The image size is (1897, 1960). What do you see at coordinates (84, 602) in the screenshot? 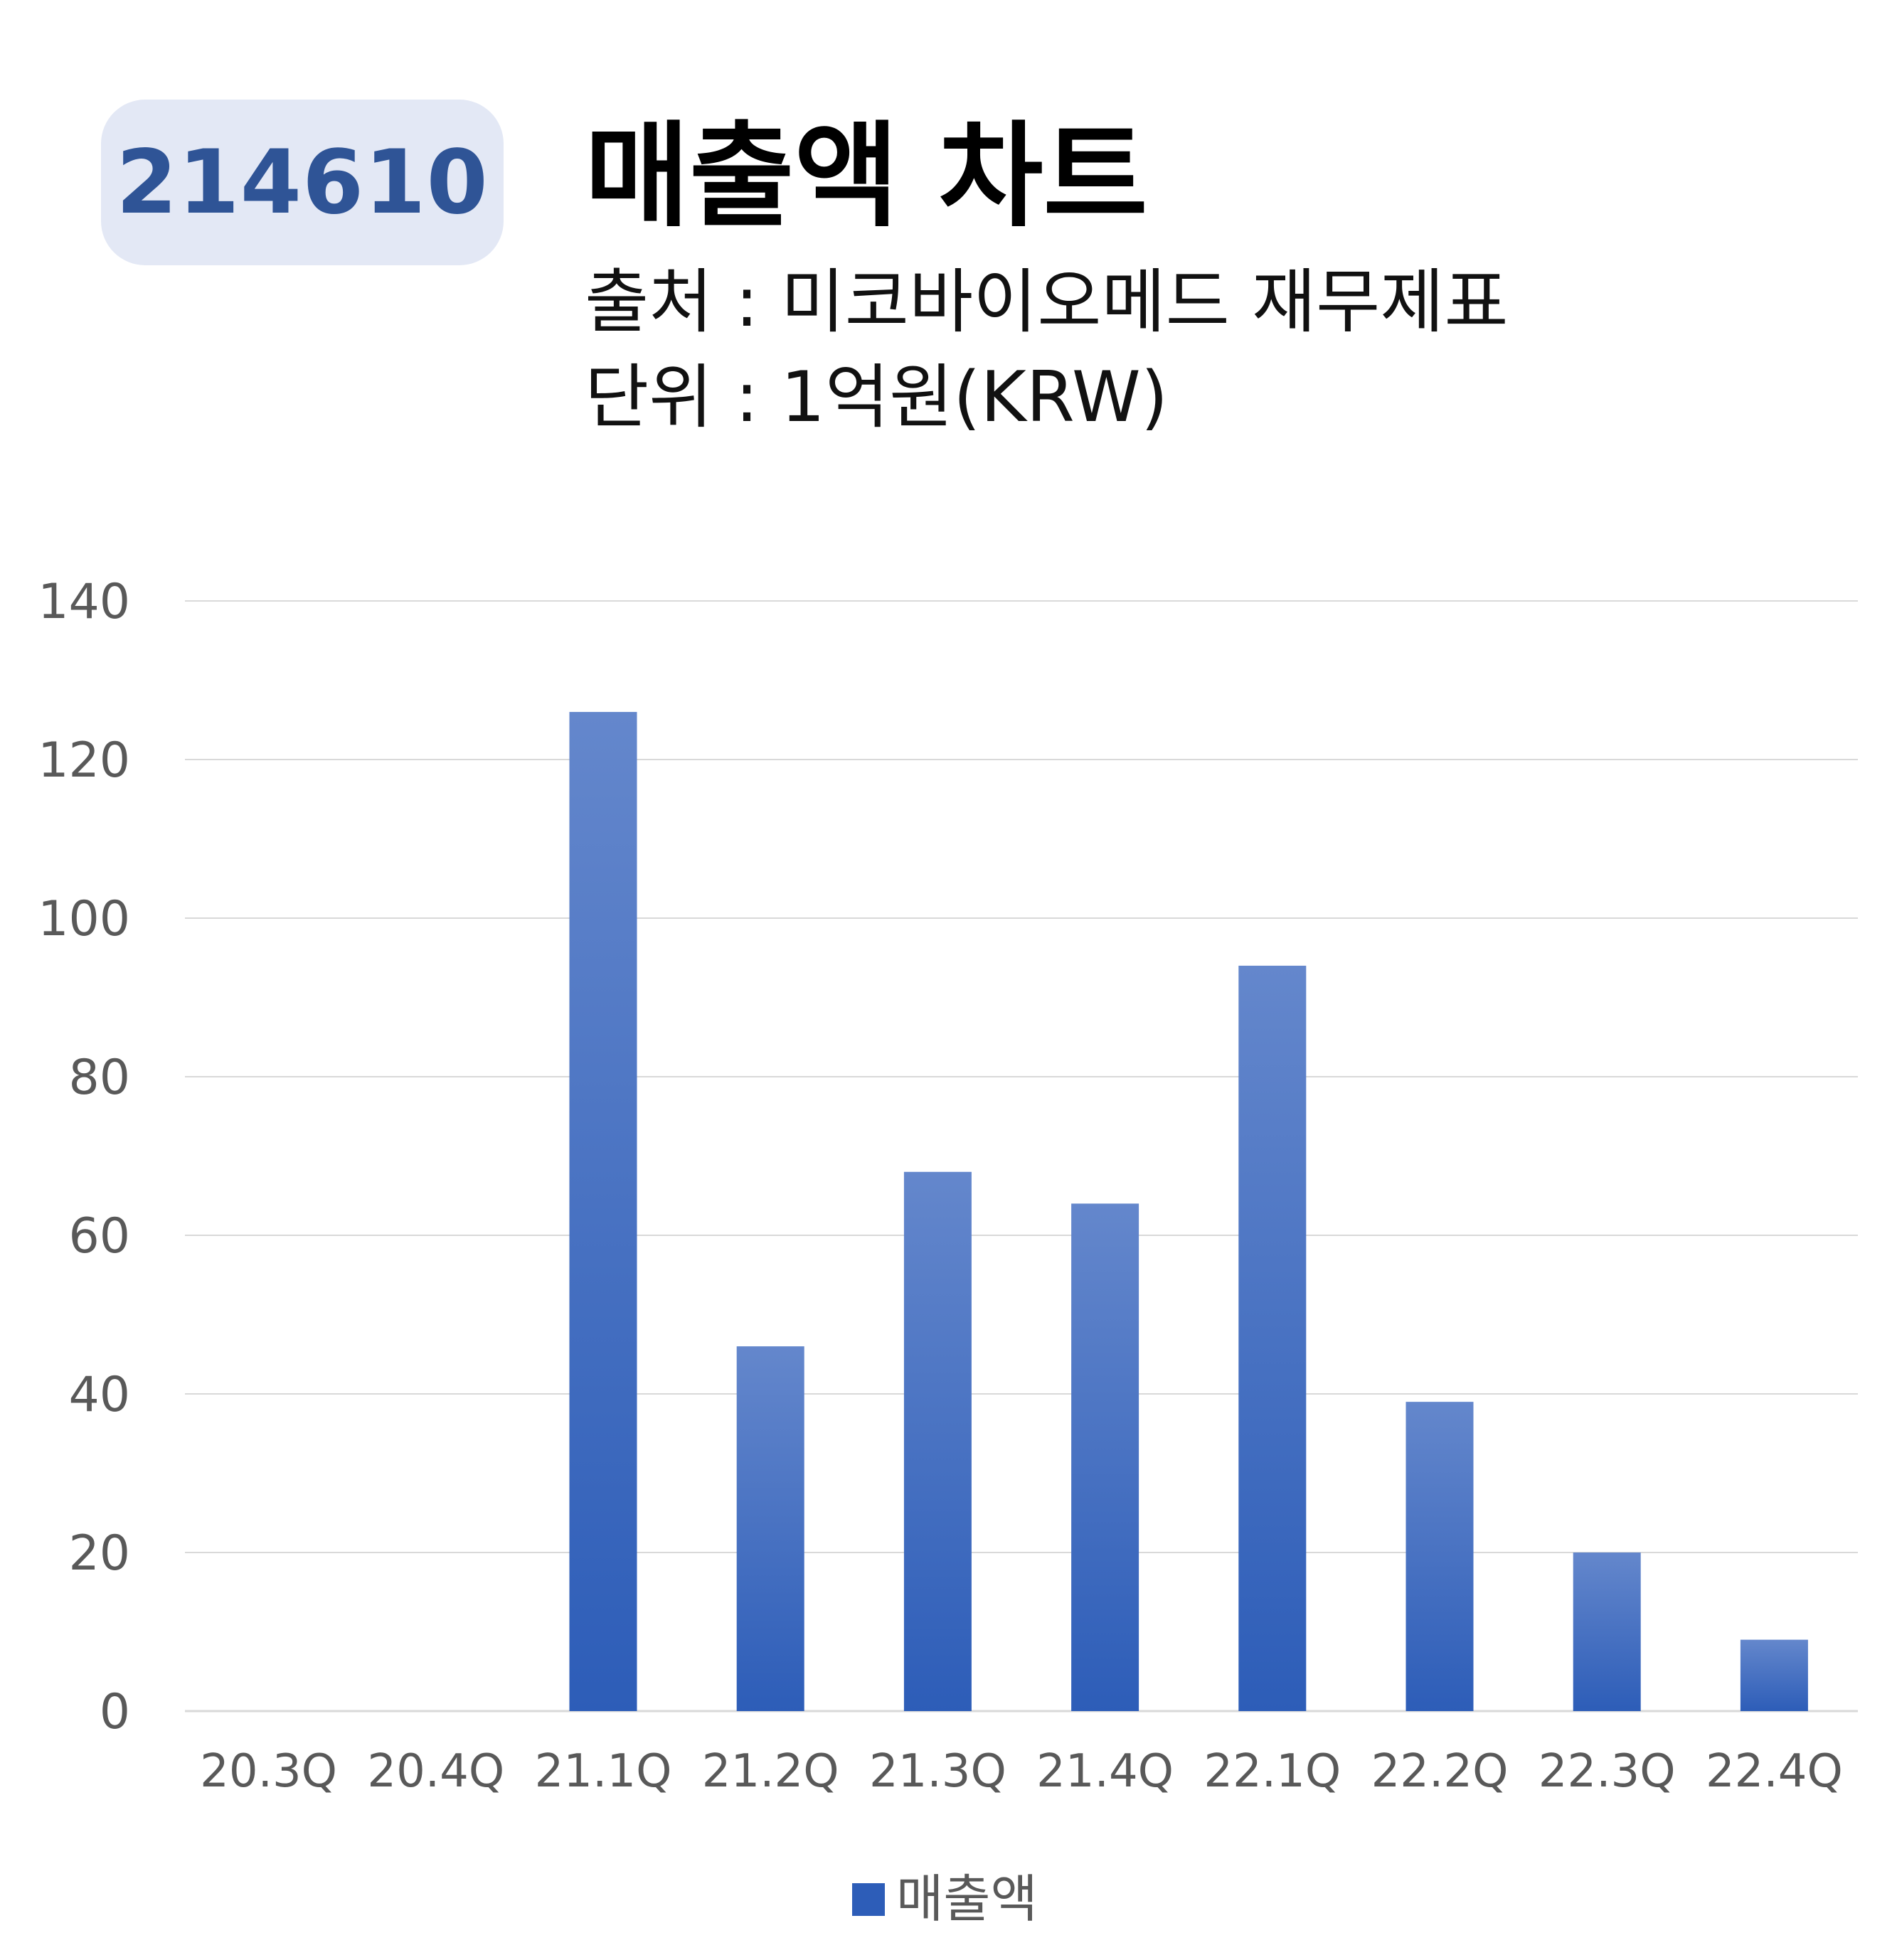
I see `y-tick-label: 140` at bounding box center [84, 602].